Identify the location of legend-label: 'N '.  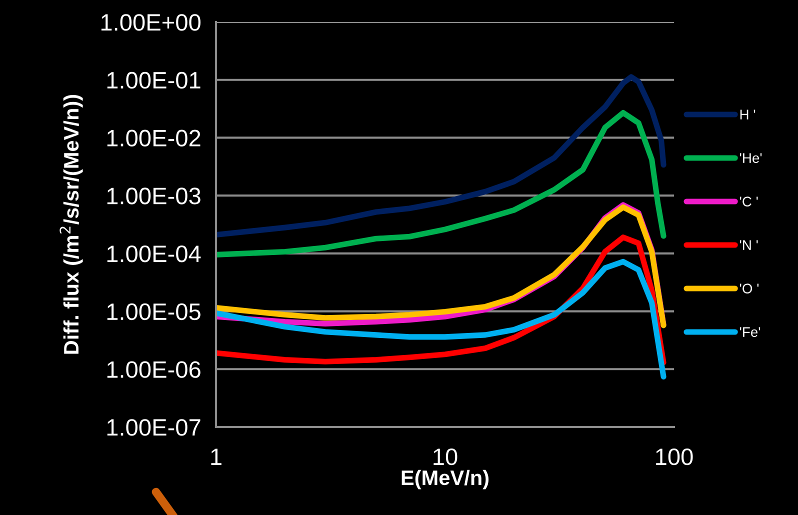
(749, 245).